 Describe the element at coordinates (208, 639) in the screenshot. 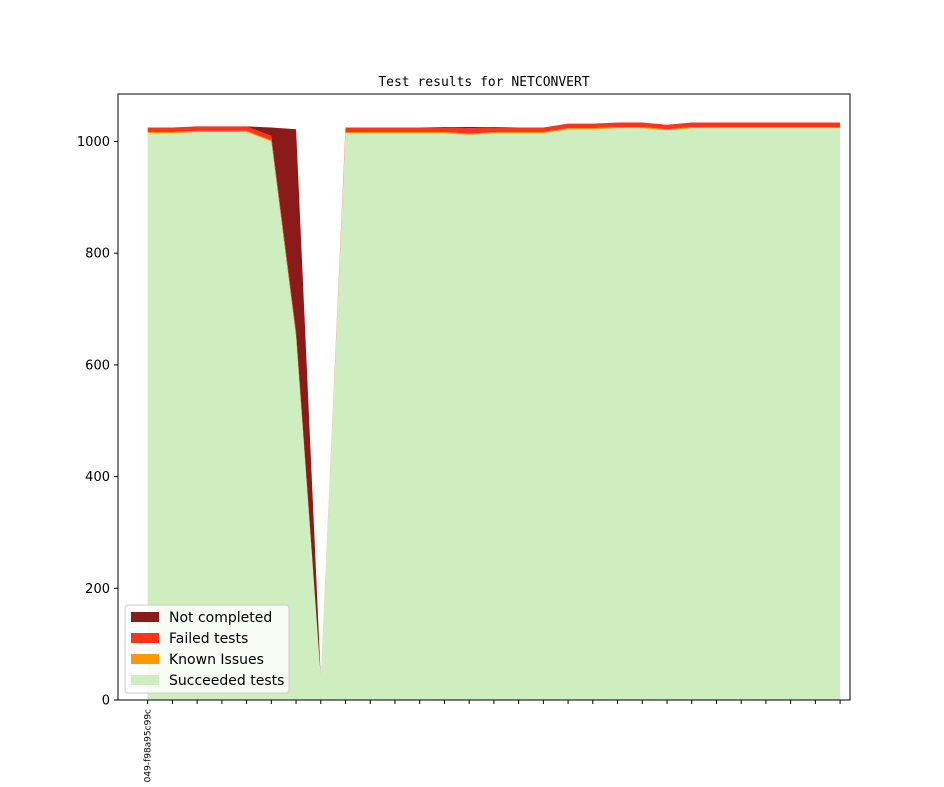

I see `legend-label-failed-tests: Failed tests` at that location.